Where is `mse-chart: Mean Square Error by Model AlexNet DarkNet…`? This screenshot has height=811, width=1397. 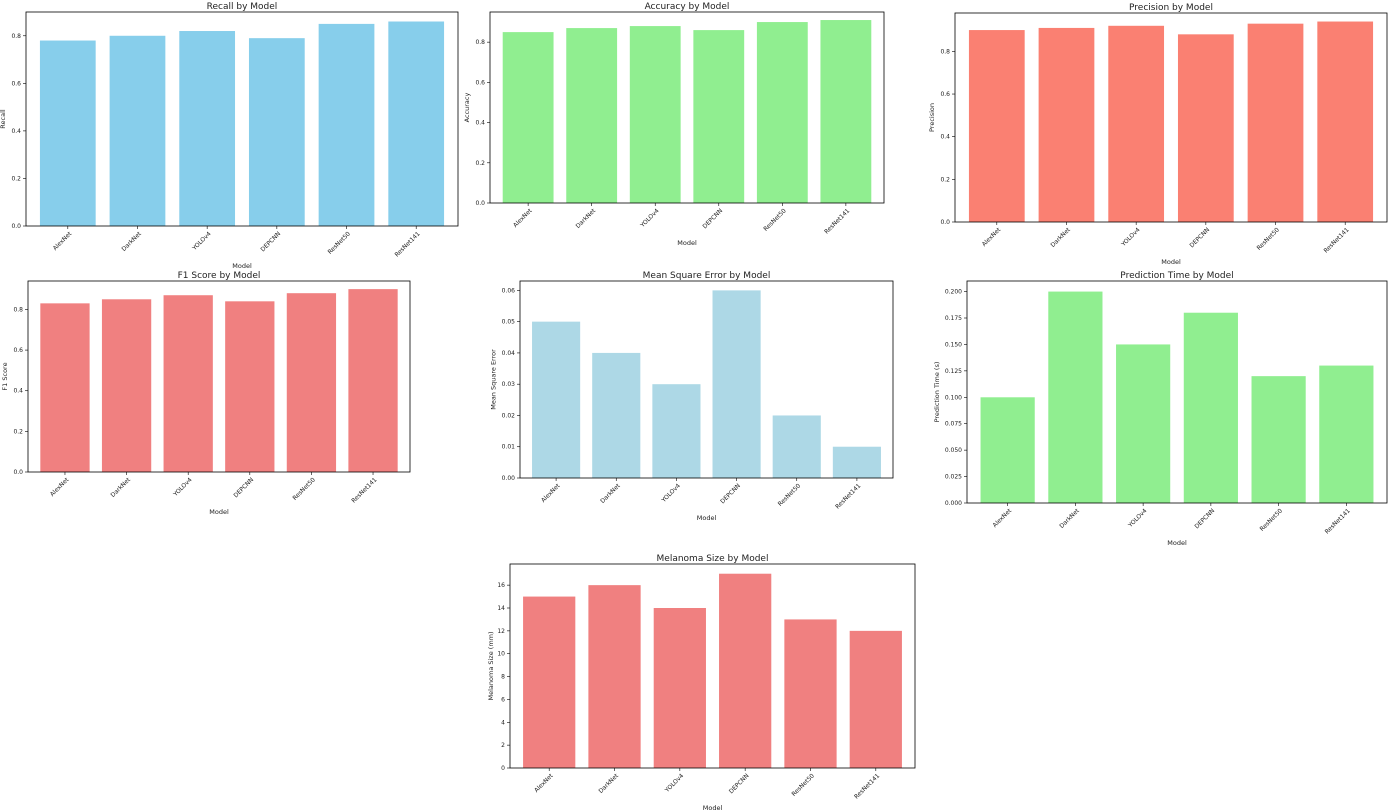
mse-chart: Mean Square Error by Model AlexNet DarkNet… is located at coordinates (695, 395).